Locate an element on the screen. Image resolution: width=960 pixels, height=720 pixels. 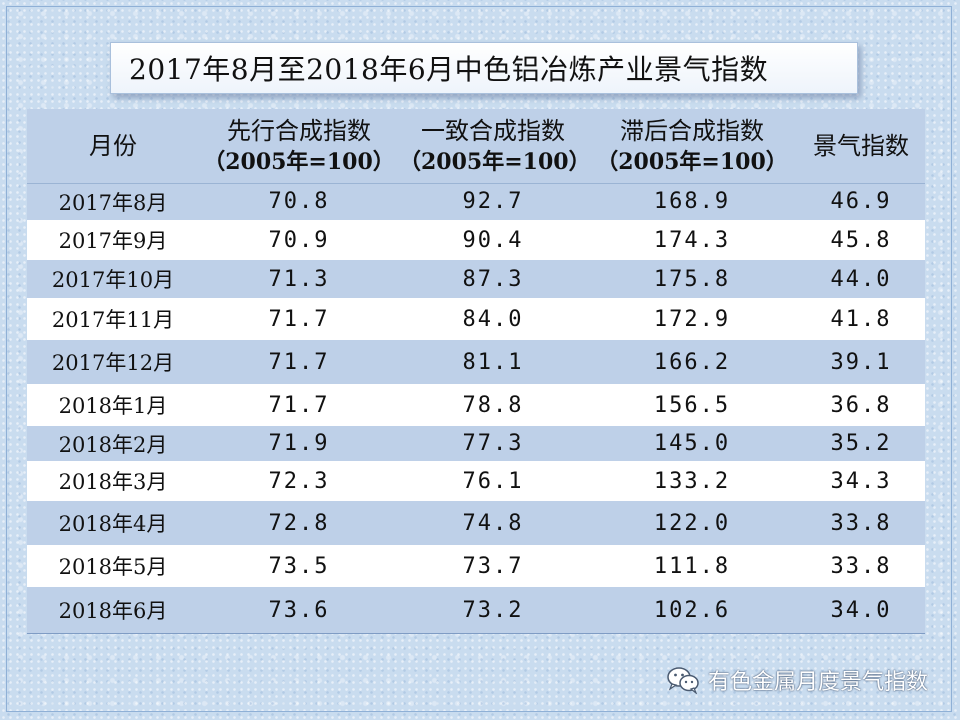
header-leading-index: 先行合成指数 （2005年=100） is located at coordinates (299, 146).